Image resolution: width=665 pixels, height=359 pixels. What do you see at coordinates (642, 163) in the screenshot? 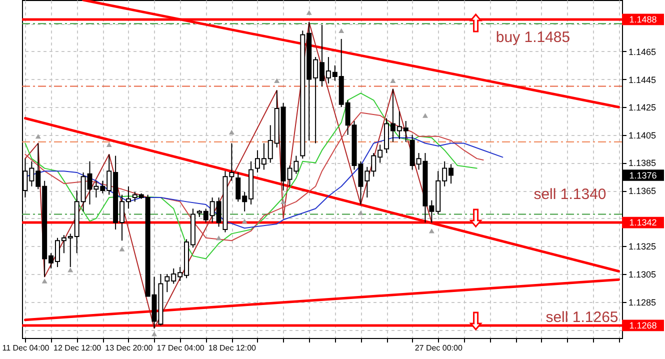
I see `y-tick-label: 1.1385` at bounding box center [642, 163].